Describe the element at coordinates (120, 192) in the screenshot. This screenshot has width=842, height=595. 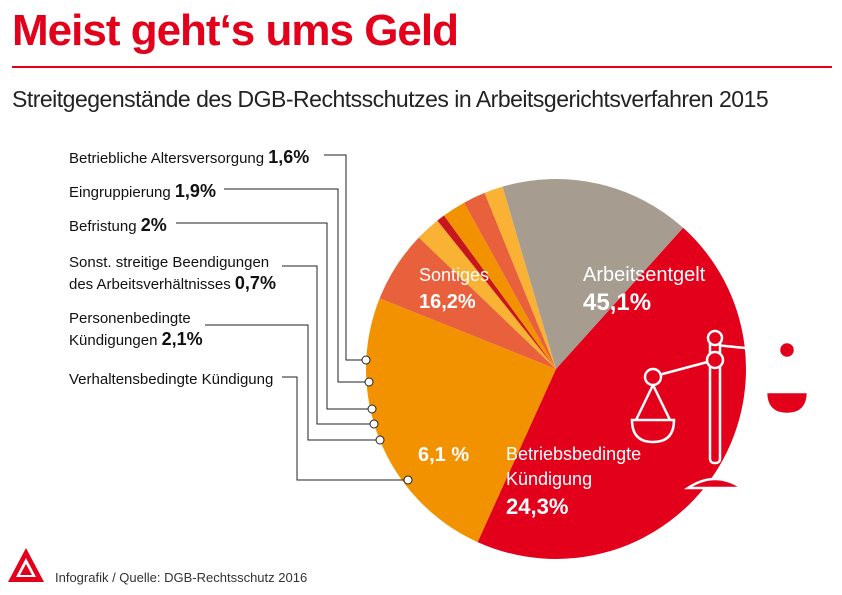
I see `callout-label: Eingruppierung` at that location.